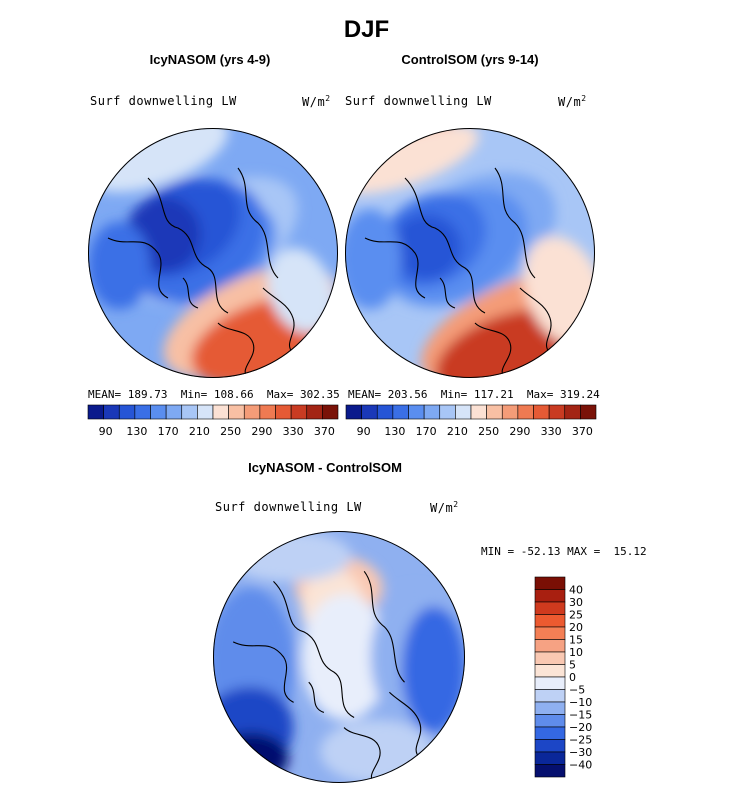  I want to click on panel2-title: ControlSOM (yrs 9-14), so click(470, 59).